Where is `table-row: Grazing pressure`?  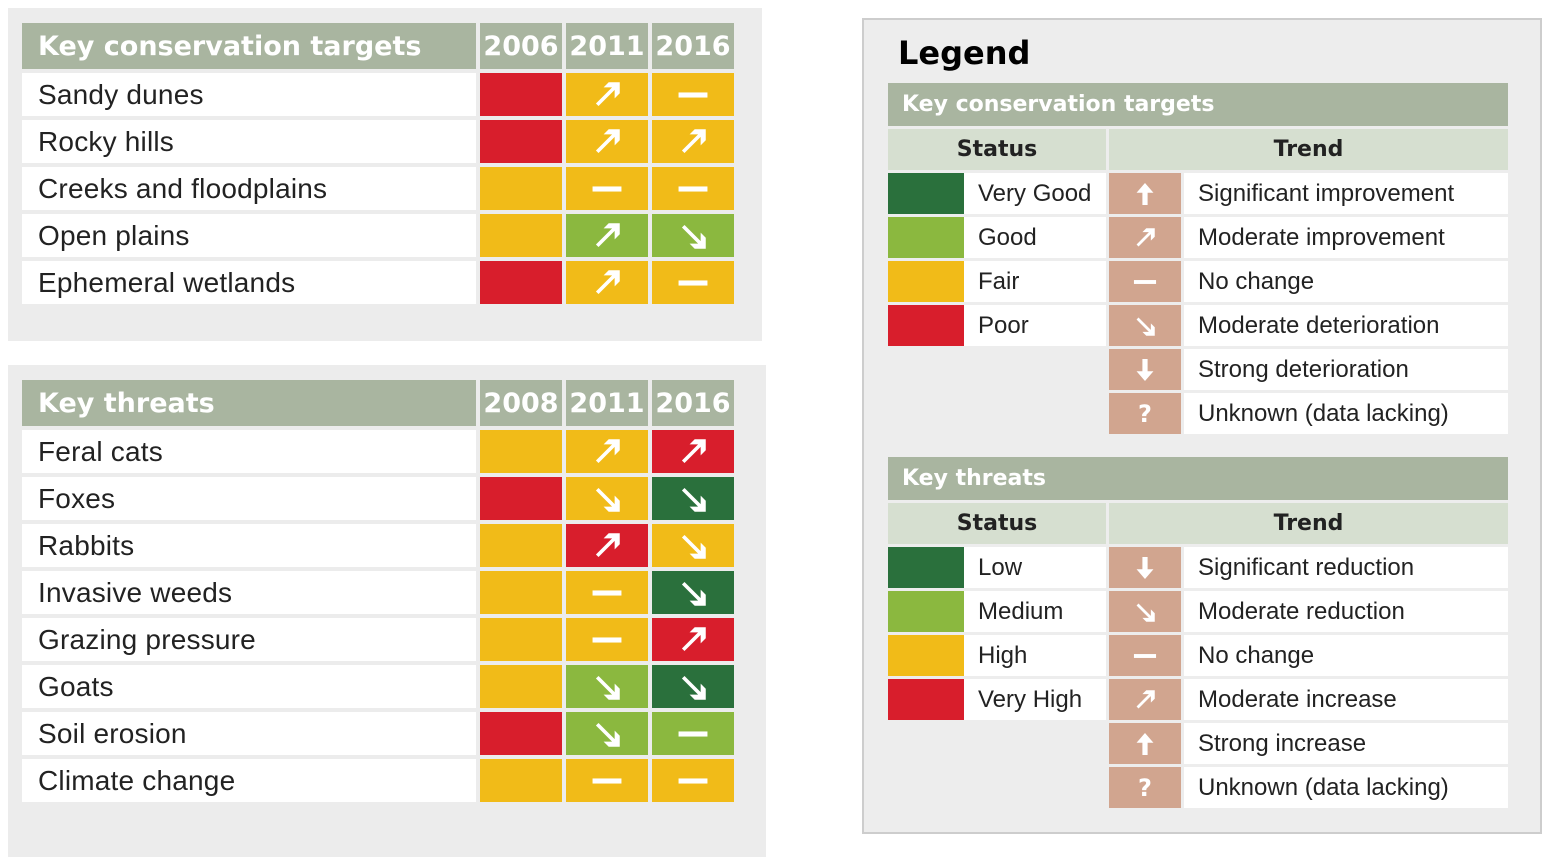
table-row: Grazing pressure is located at coordinates (380, 641).